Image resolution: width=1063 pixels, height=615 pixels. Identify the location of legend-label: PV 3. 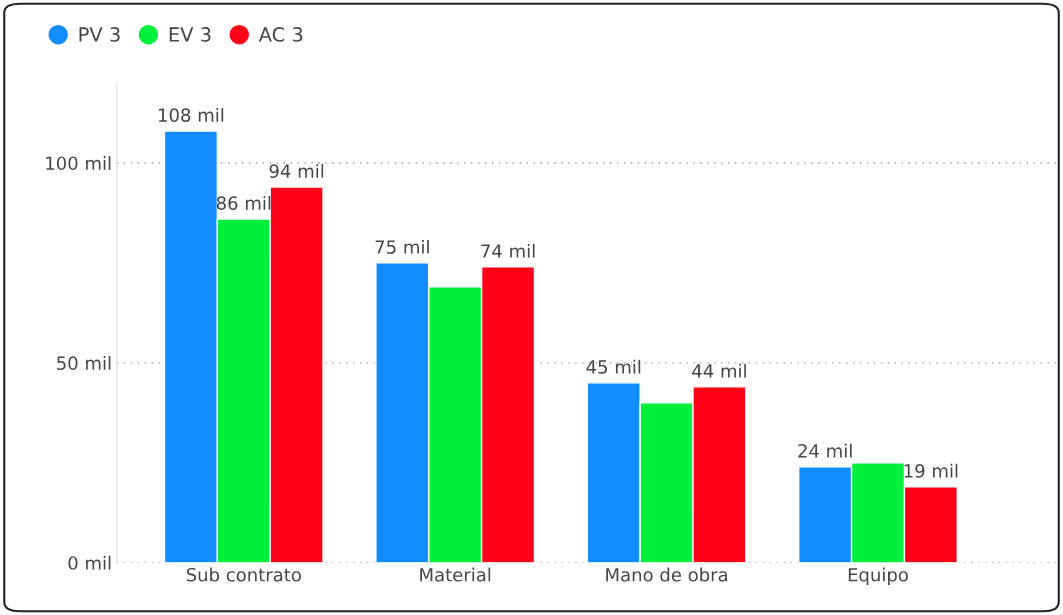
(99, 34).